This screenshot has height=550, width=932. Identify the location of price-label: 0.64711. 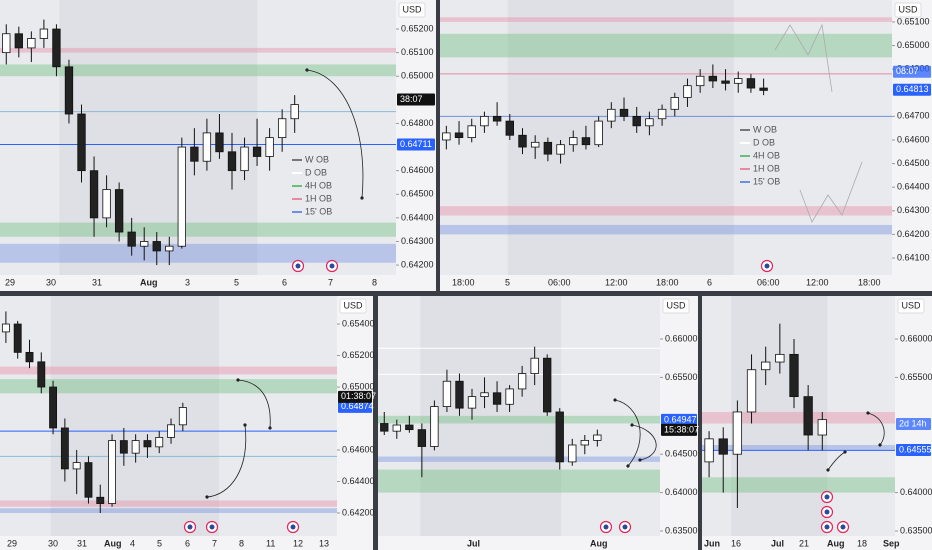
(416, 144).